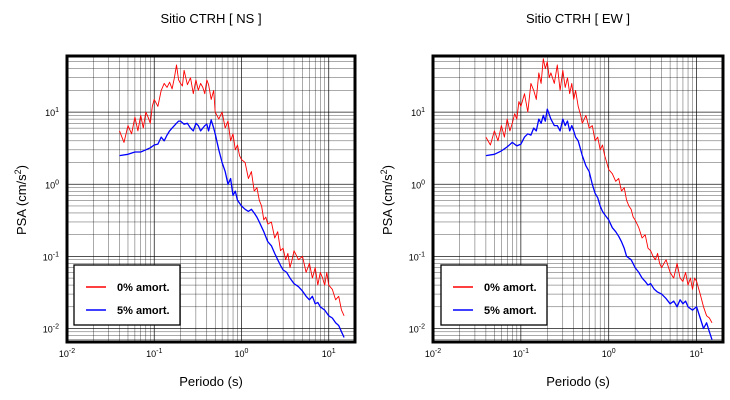 The height and width of the screenshot is (400, 730). Describe the element at coordinates (578, 18) in the screenshot. I see `chart-title: Sitio CTRH [ EW ]` at that location.